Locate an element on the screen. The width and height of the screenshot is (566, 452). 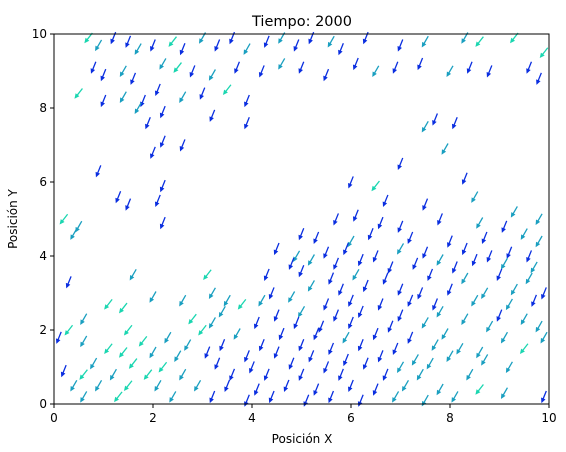
x-tick-label: 4 is located at coordinates (252, 418).